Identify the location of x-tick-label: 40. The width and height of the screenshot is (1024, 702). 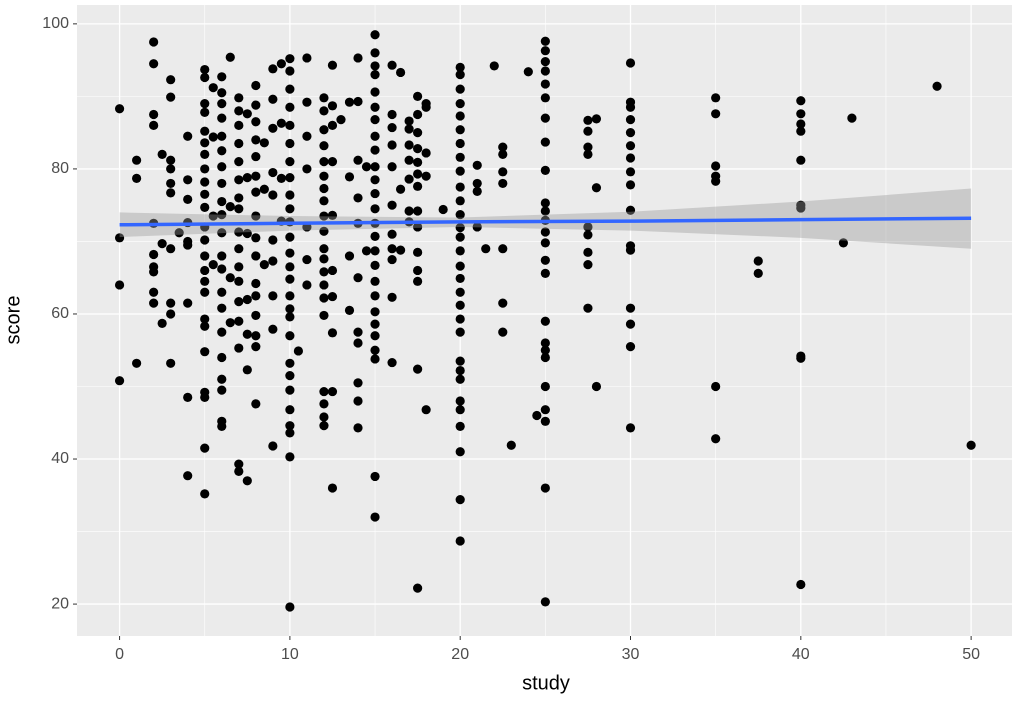
(801, 654).